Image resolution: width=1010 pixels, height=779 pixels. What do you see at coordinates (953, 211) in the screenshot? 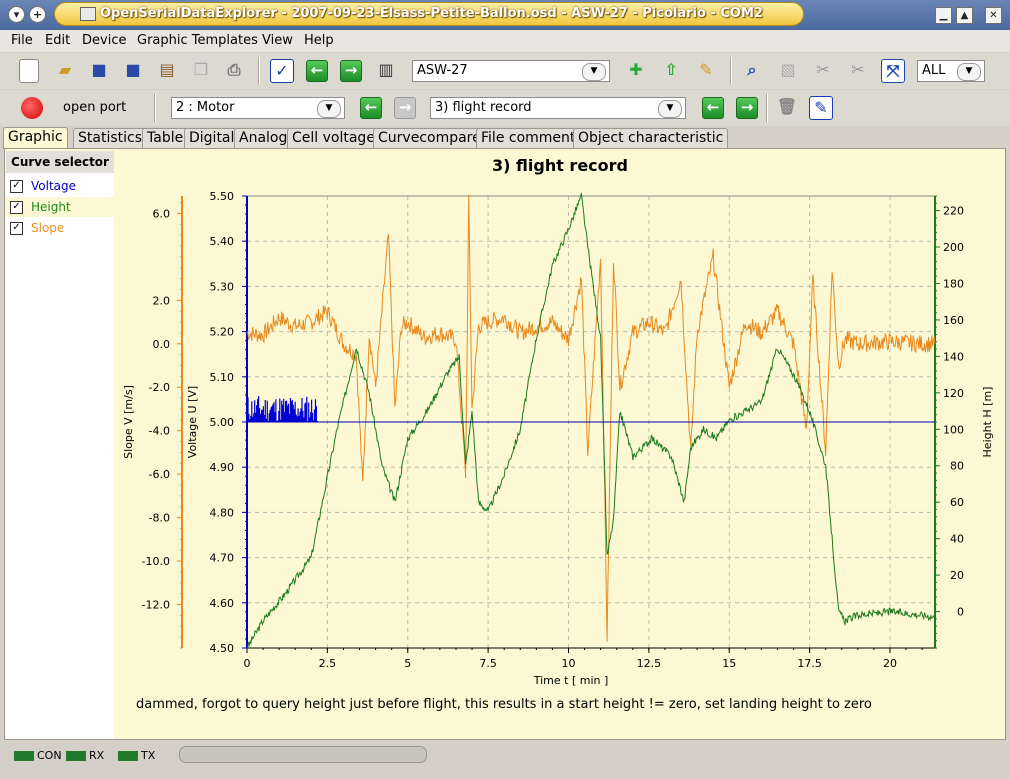
I see `height-tick-label: 220` at bounding box center [953, 211].